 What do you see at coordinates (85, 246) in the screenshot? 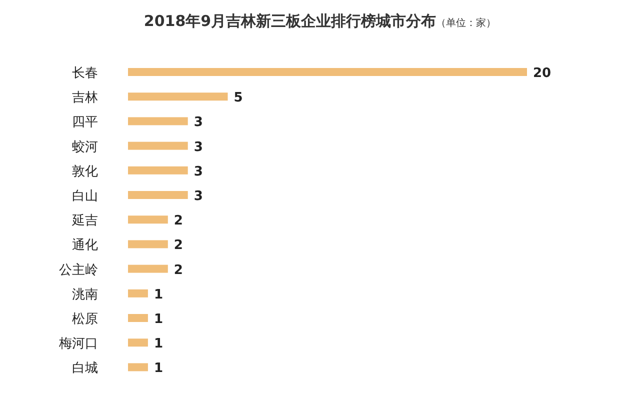
I see `y-tick-label: 通化` at bounding box center [85, 246].